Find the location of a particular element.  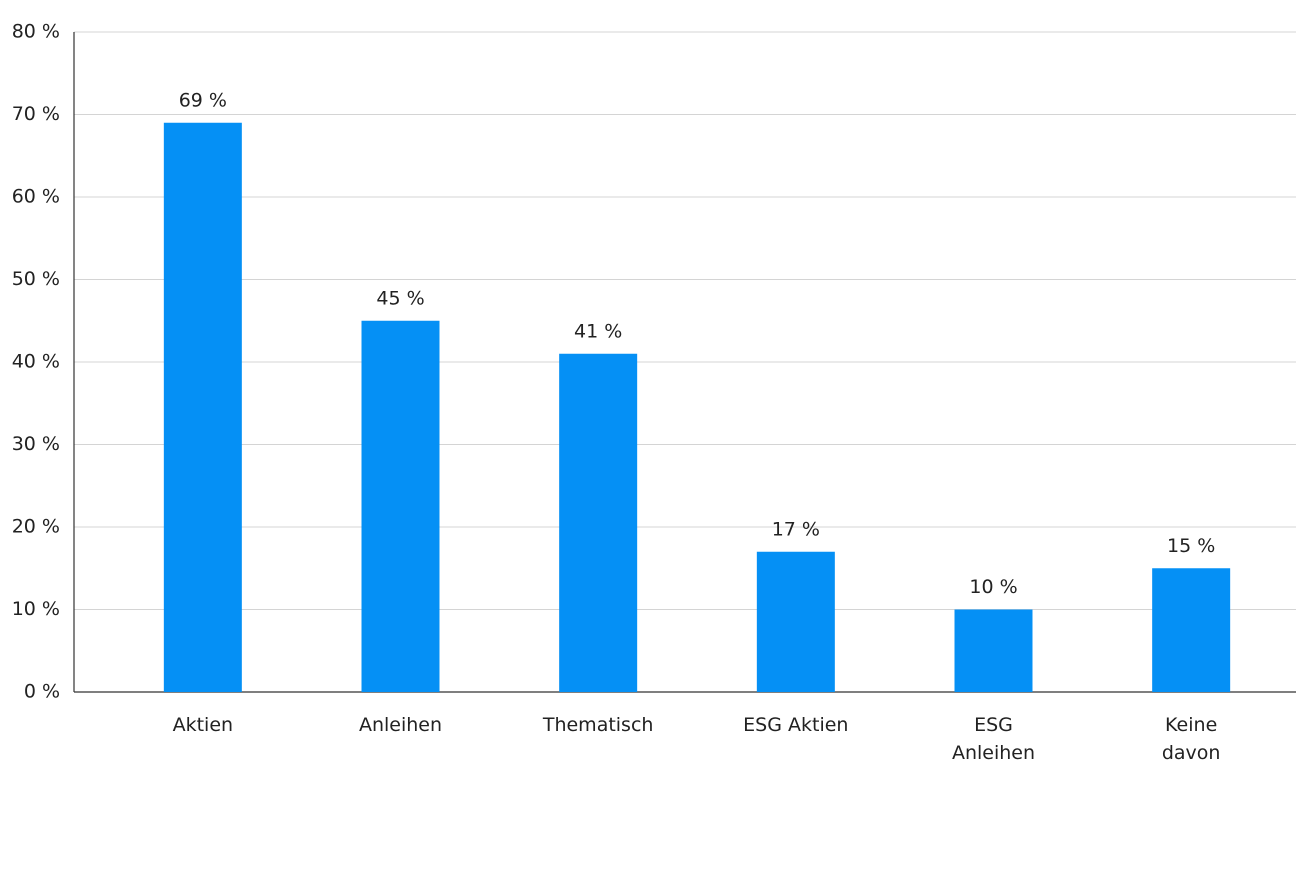

data-label: 10 % is located at coordinates (993, 587).